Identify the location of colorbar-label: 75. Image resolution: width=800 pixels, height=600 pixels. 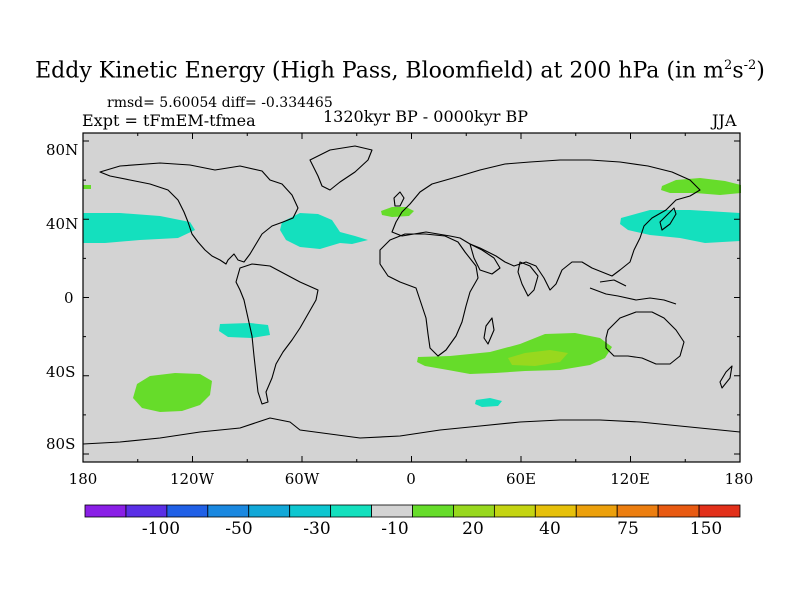
(628, 529).